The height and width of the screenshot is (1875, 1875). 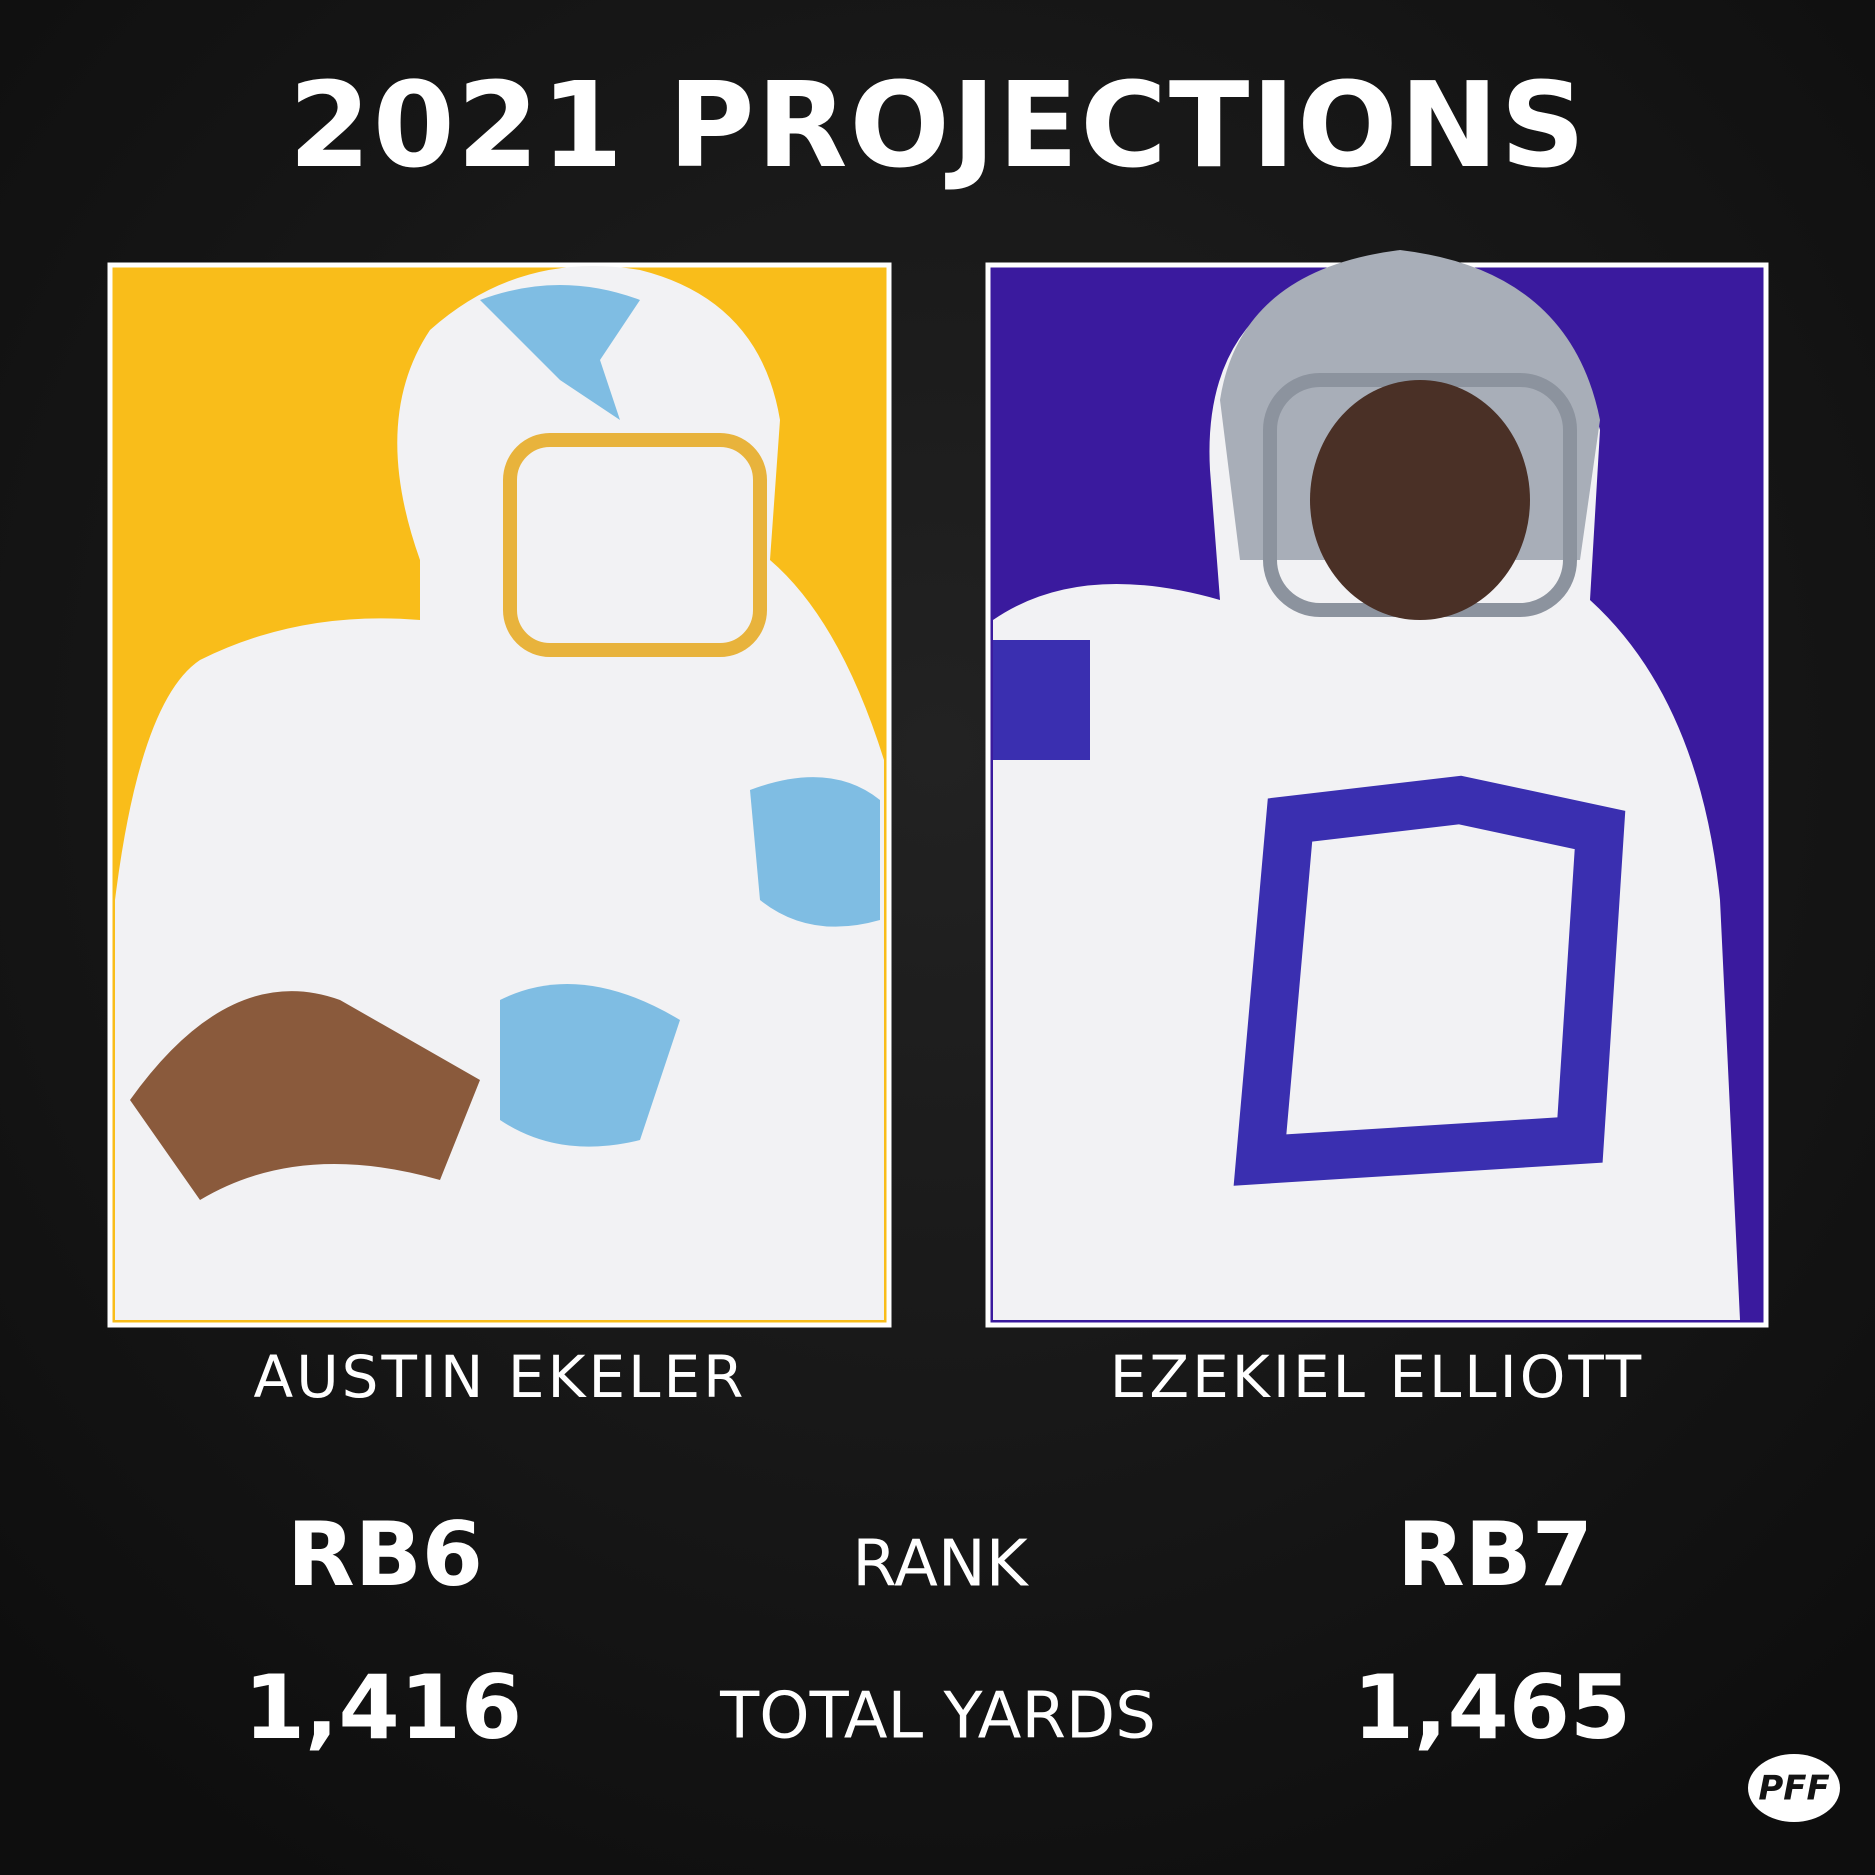 What do you see at coordinates (500, 1377) in the screenshot?
I see `player-name: AUSTIN EKELER` at bounding box center [500, 1377].